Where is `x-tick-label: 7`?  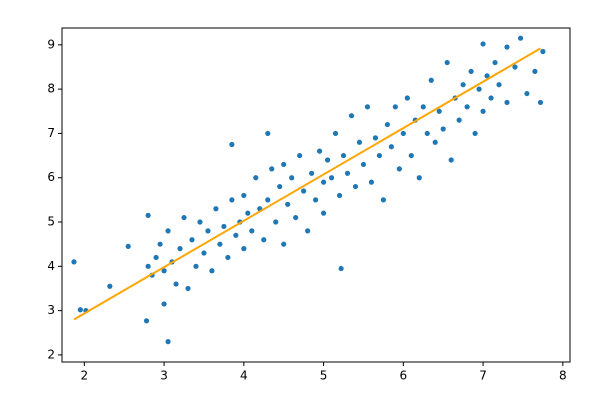 x-tick-label: 7 is located at coordinates (483, 376).